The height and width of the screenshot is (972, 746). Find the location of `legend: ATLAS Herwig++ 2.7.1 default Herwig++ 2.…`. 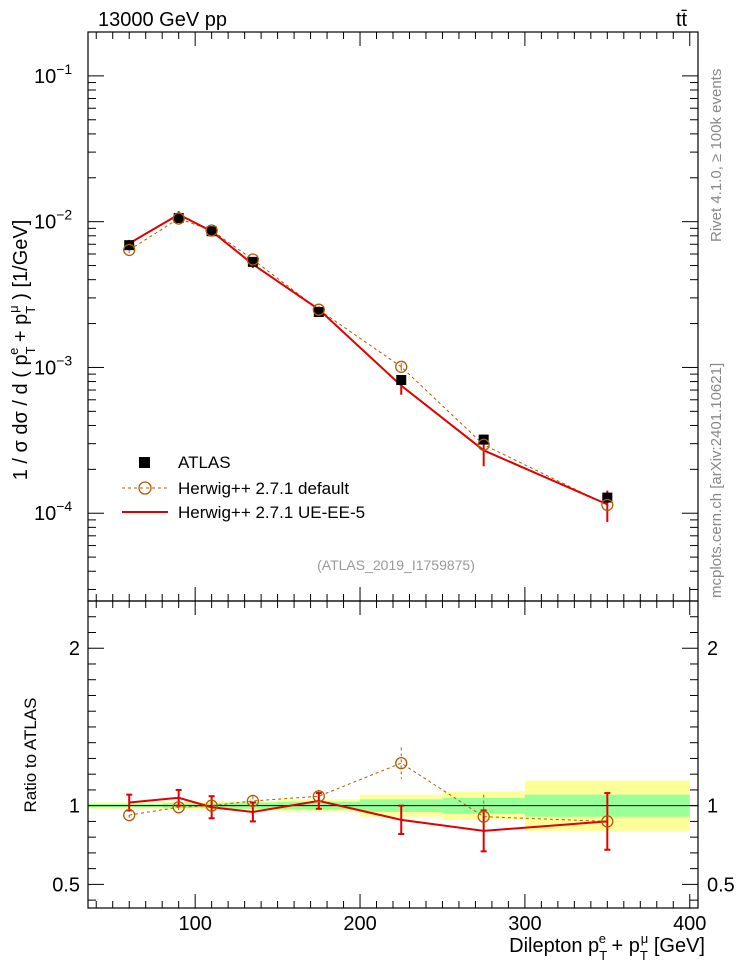

legend: ATLAS Herwig++ 2.7.1 default Herwig++ 2.… is located at coordinates (243, 487).